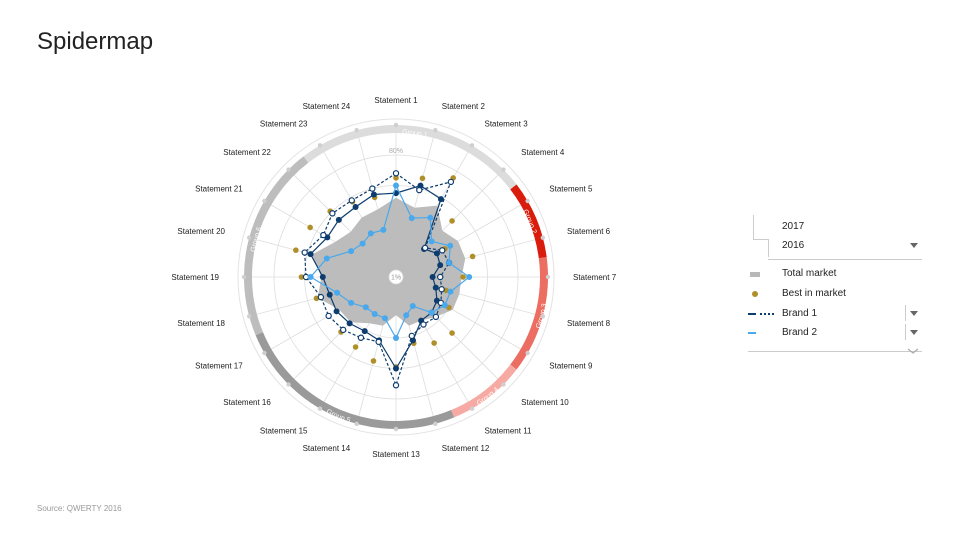 The width and height of the screenshot is (960, 540). What do you see at coordinates (914, 313) in the screenshot?
I see `brand-1-chevron-down-icon` at bounding box center [914, 313].